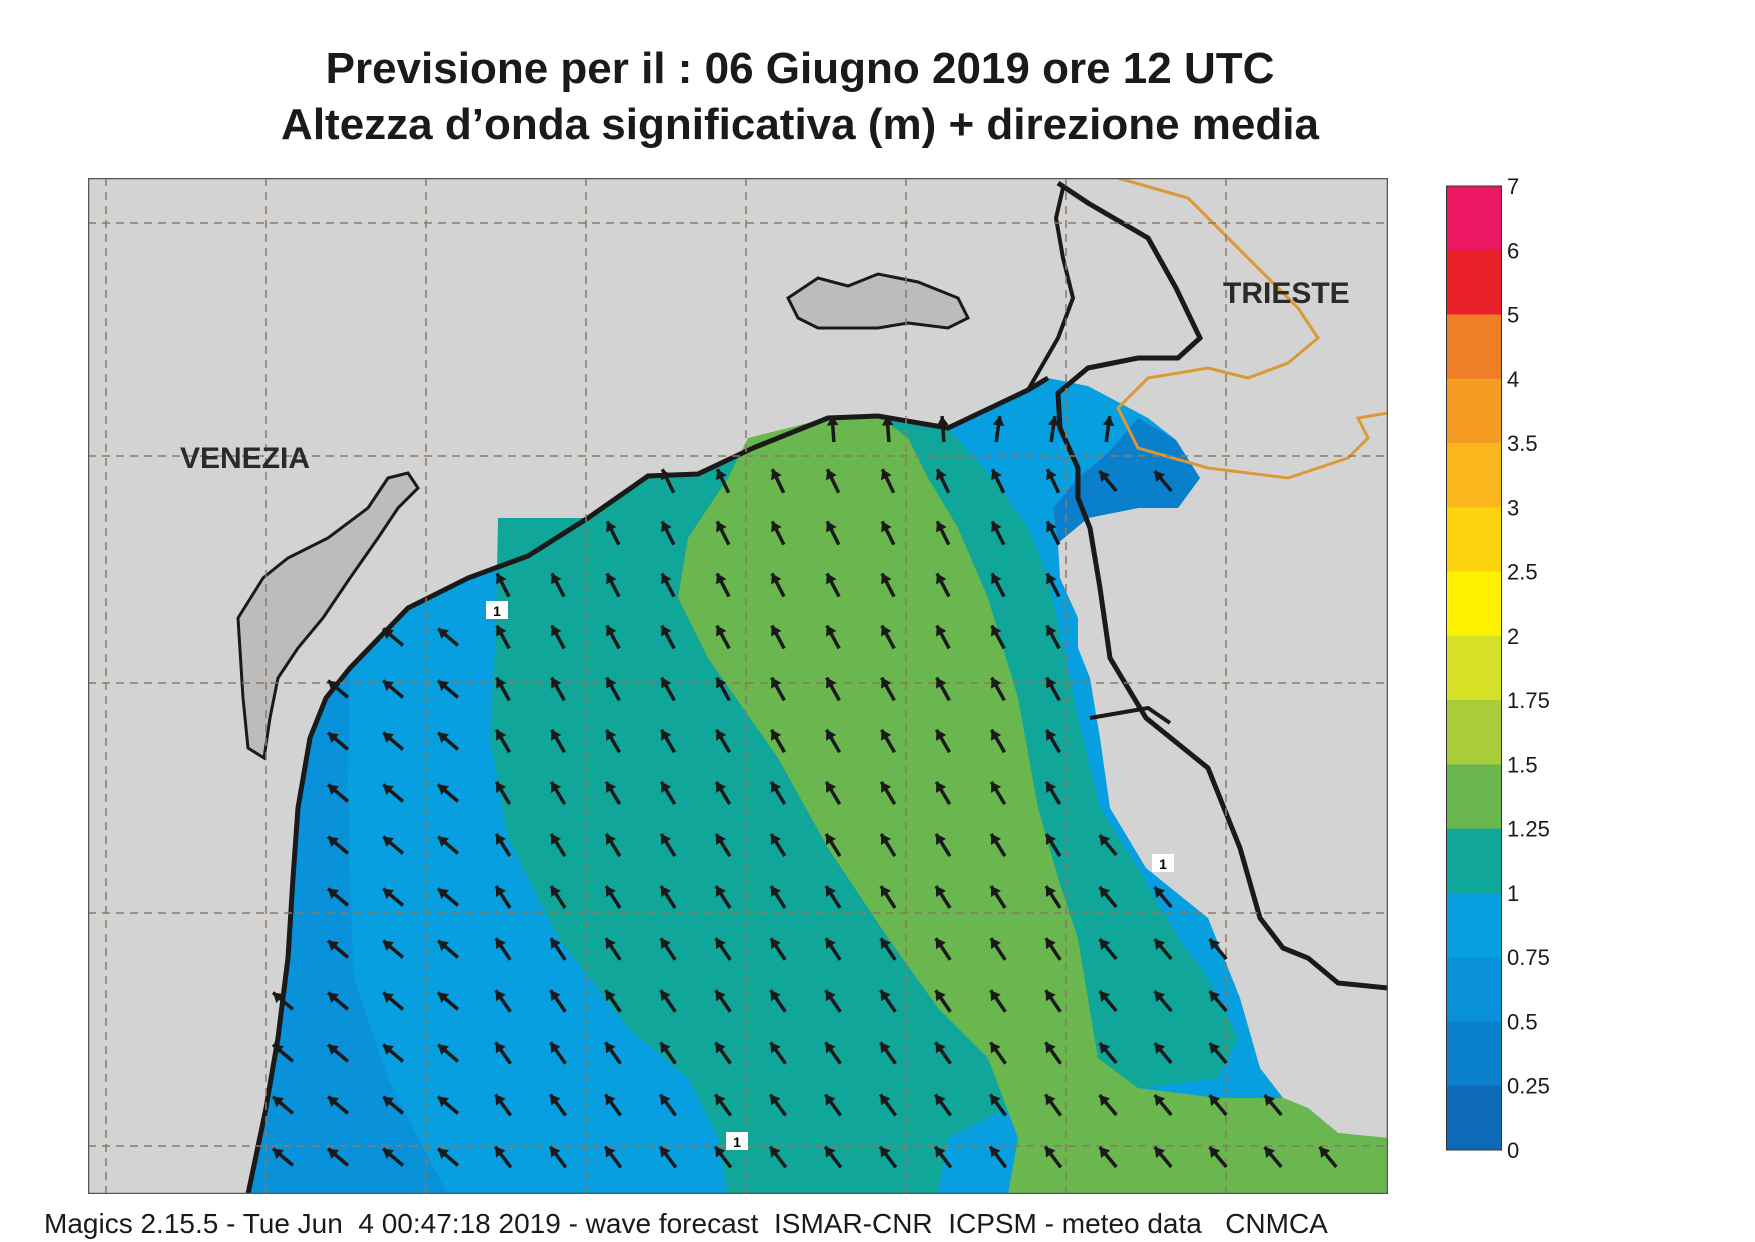 The image size is (1755, 1242). I want to click on legend-tick-label: 1.25, so click(1528, 829).